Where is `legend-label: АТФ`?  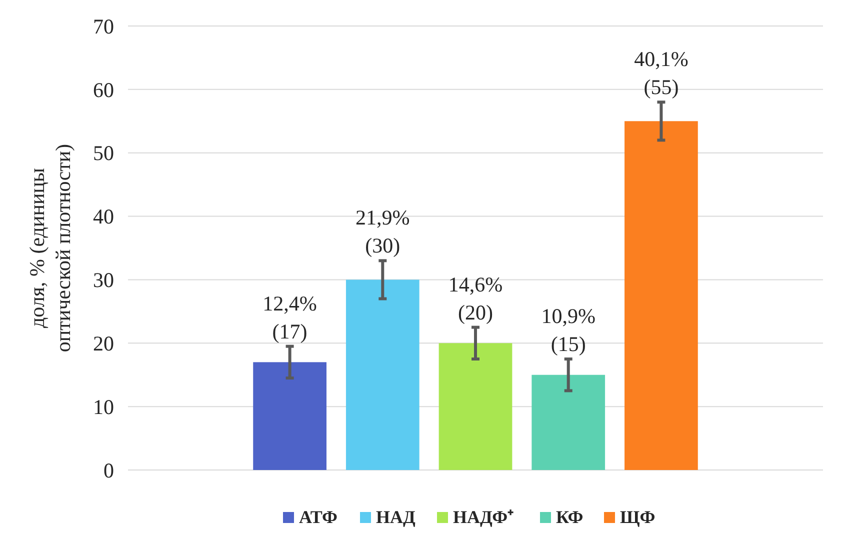
legend-label: АТФ is located at coordinates (318, 517).